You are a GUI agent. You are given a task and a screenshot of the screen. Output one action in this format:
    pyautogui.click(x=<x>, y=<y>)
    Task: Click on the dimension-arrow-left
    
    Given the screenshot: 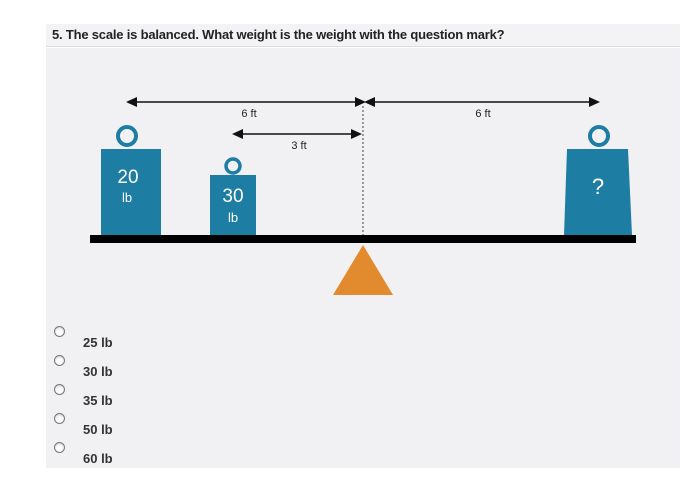 What is the action you would take?
    pyautogui.click(x=246, y=102)
    